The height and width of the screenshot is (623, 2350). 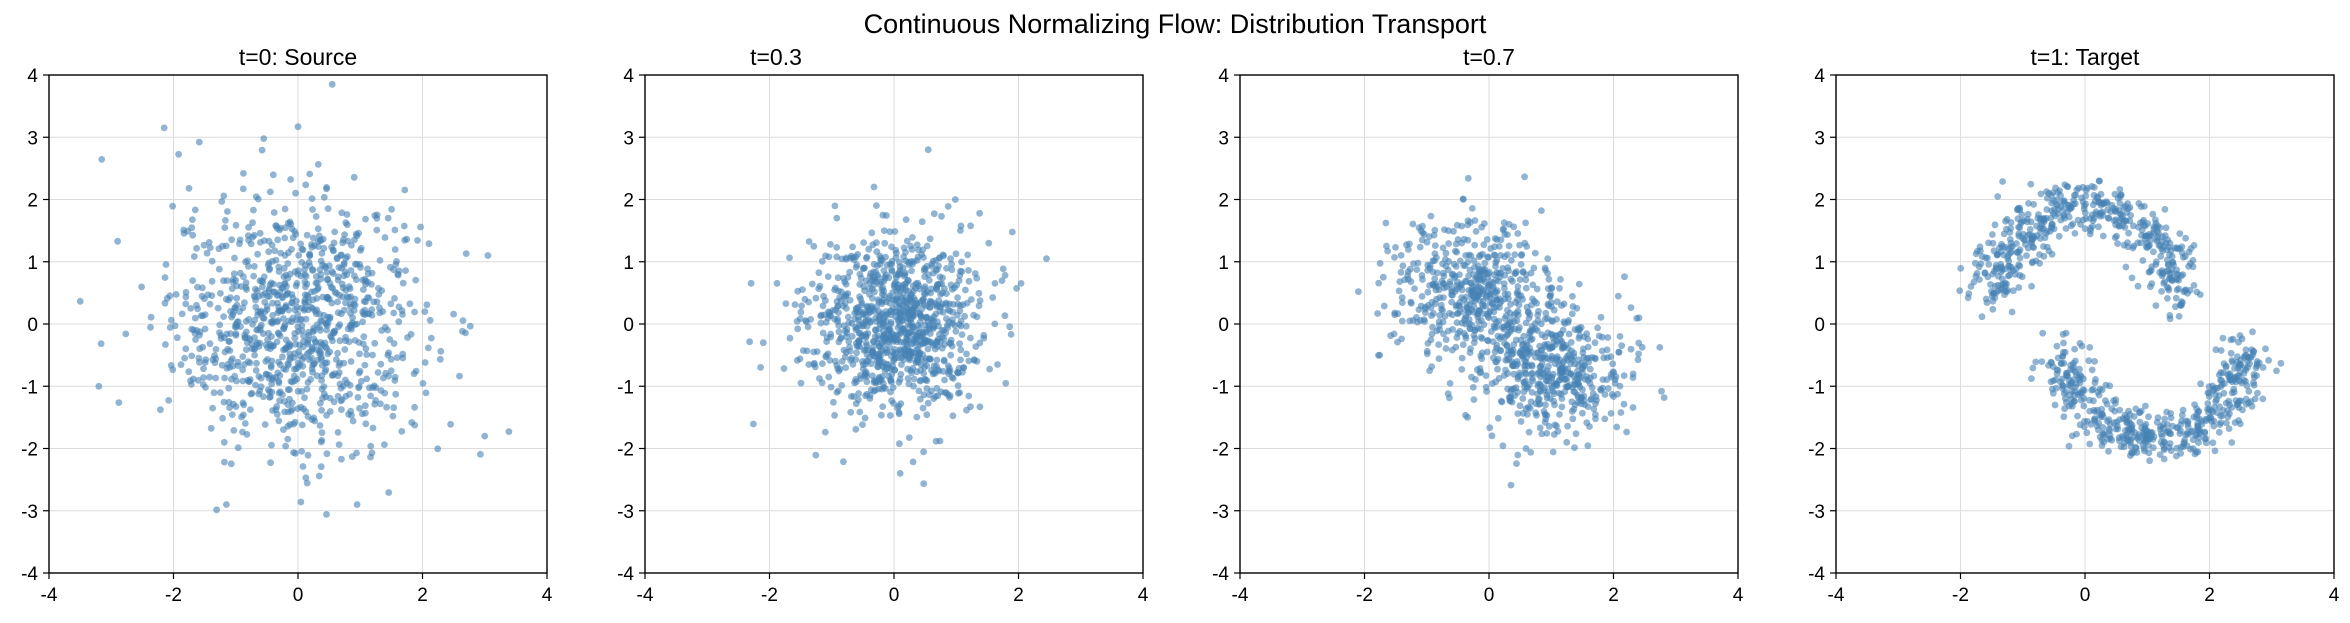 I want to click on y-tick-label: -1, so click(x=1816, y=387).